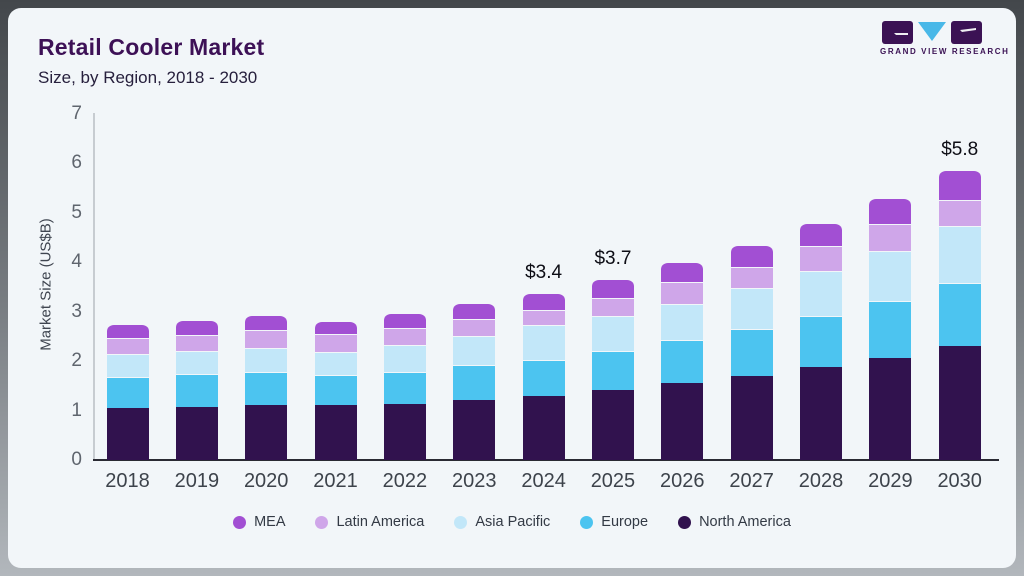  What do you see at coordinates (932, 32) in the screenshot?
I see `gvr-logo-icon` at bounding box center [932, 32].